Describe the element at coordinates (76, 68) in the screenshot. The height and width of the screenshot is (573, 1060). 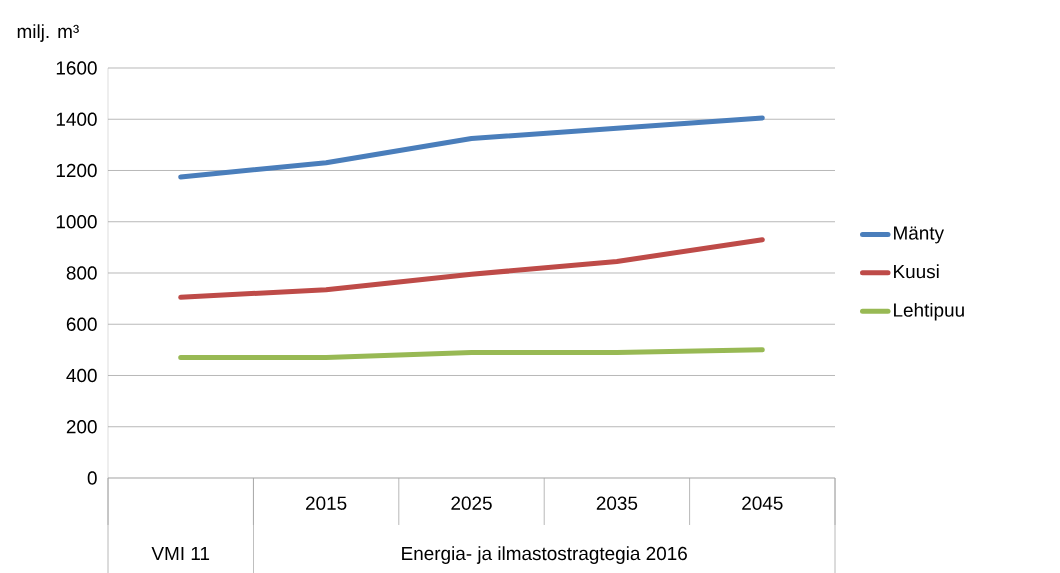
I see `y-tick-label: 1600` at that location.